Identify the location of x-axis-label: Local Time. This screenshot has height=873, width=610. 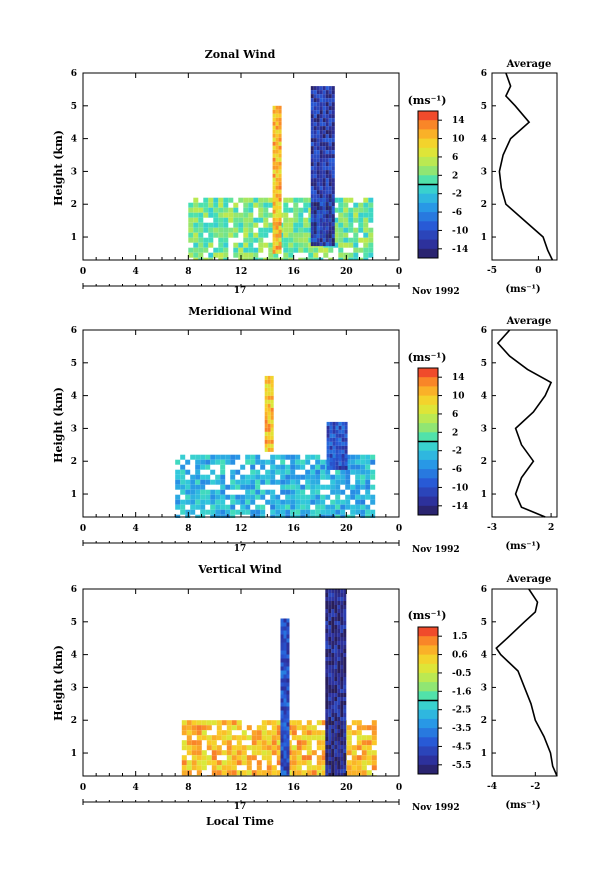
(240, 821).